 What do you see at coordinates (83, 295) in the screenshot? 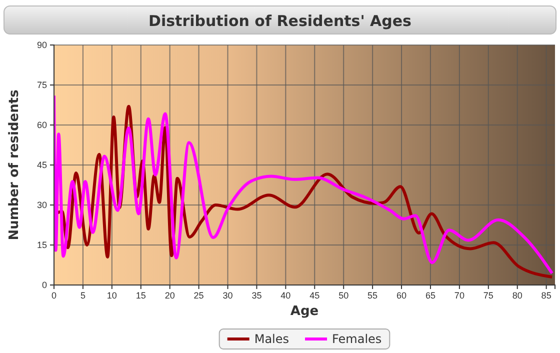
I see `x-tick-label: 5` at bounding box center [83, 295].